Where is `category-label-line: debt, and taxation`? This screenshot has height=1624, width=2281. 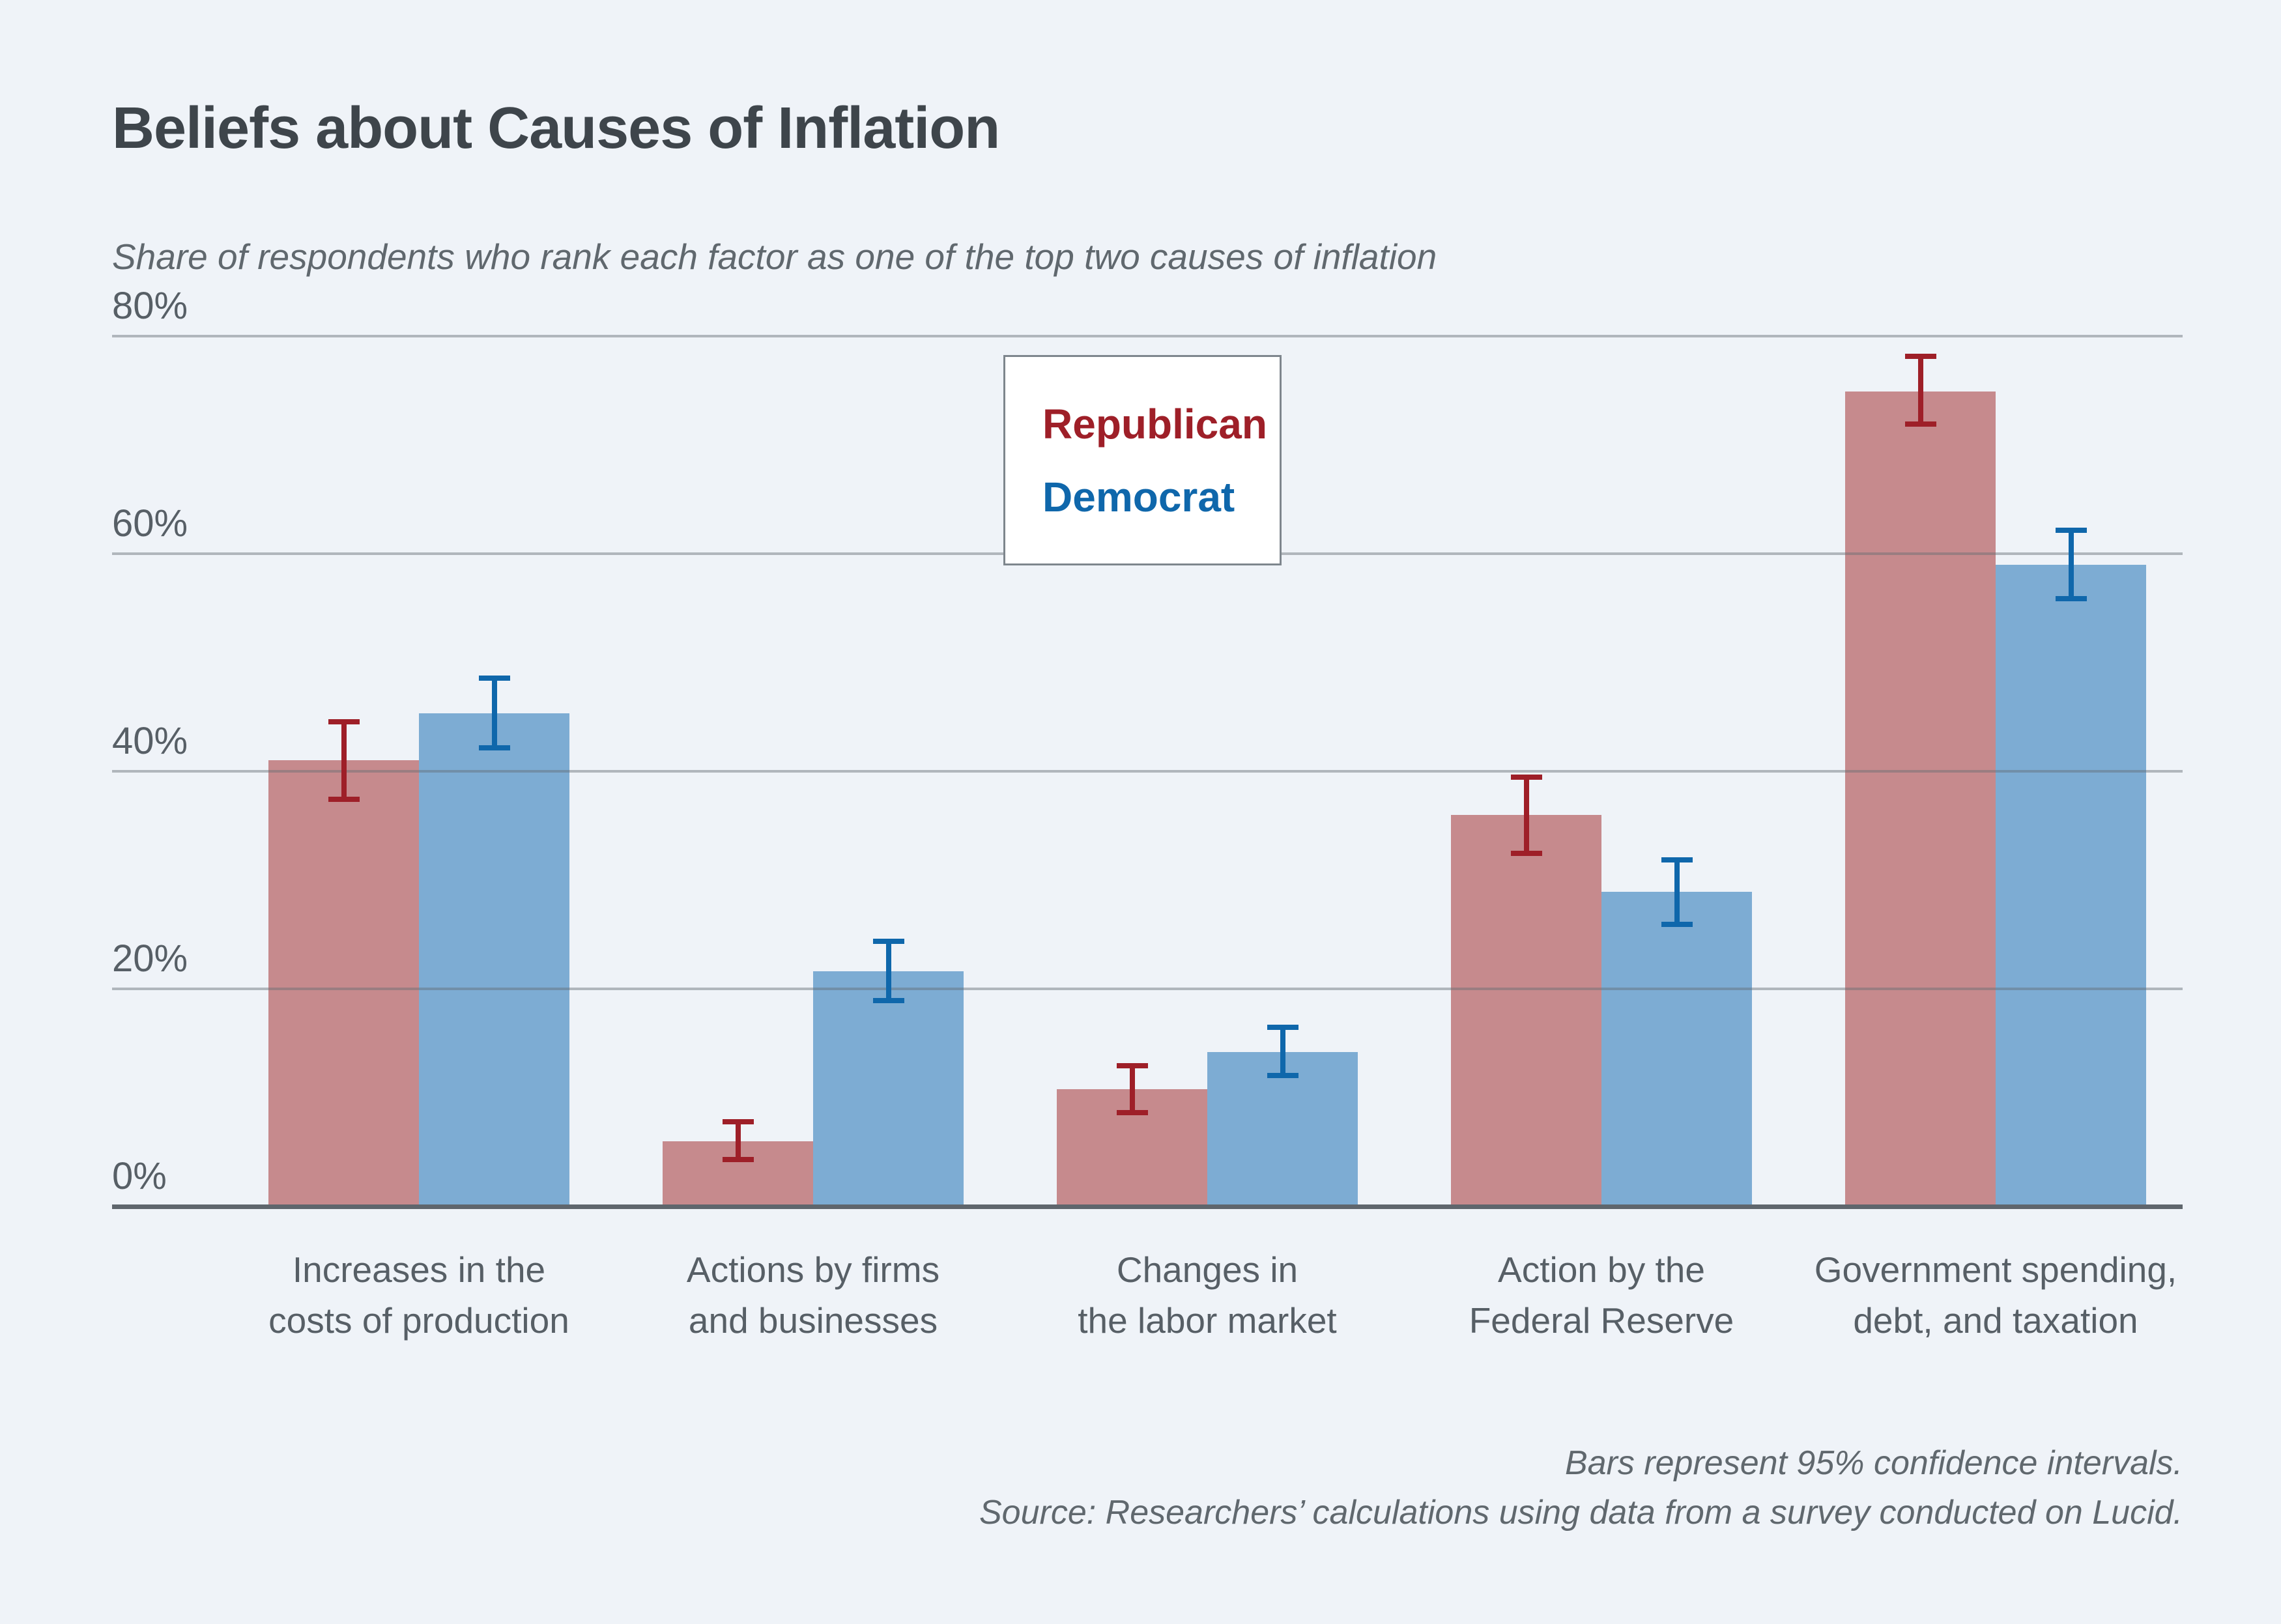
category-label-line: debt, and taxation is located at coordinates (1995, 1320).